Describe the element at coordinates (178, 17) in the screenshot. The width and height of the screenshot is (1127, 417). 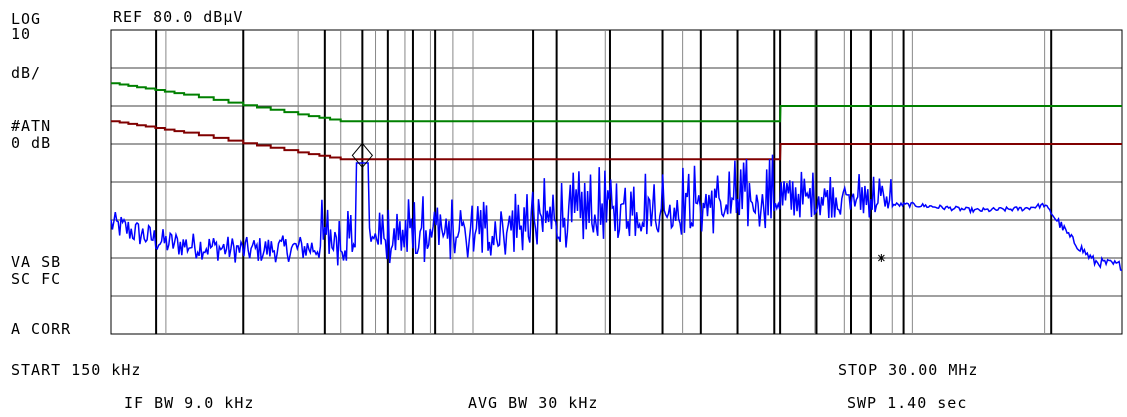
I see `ref-level-label: REF 80.0 dBµV` at that location.